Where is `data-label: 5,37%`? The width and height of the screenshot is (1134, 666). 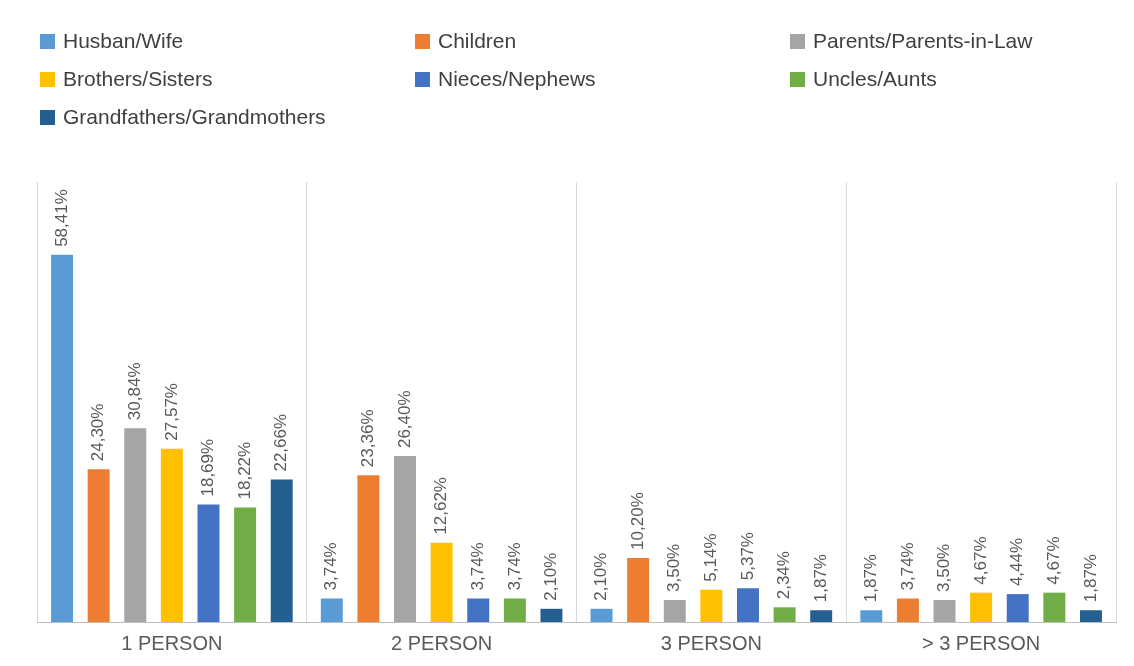
data-label: 5,37% is located at coordinates (747, 556).